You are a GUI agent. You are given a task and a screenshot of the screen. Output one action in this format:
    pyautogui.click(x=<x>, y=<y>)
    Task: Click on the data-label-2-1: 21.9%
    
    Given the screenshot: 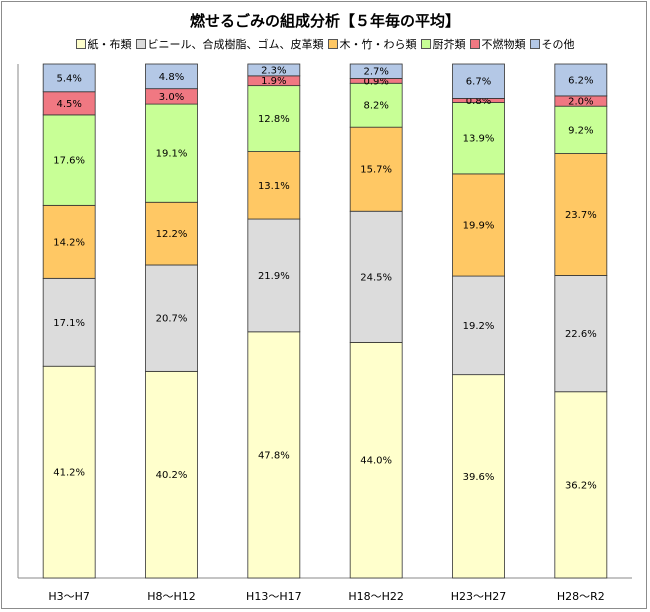 What is the action you would take?
    pyautogui.click(x=274, y=276)
    